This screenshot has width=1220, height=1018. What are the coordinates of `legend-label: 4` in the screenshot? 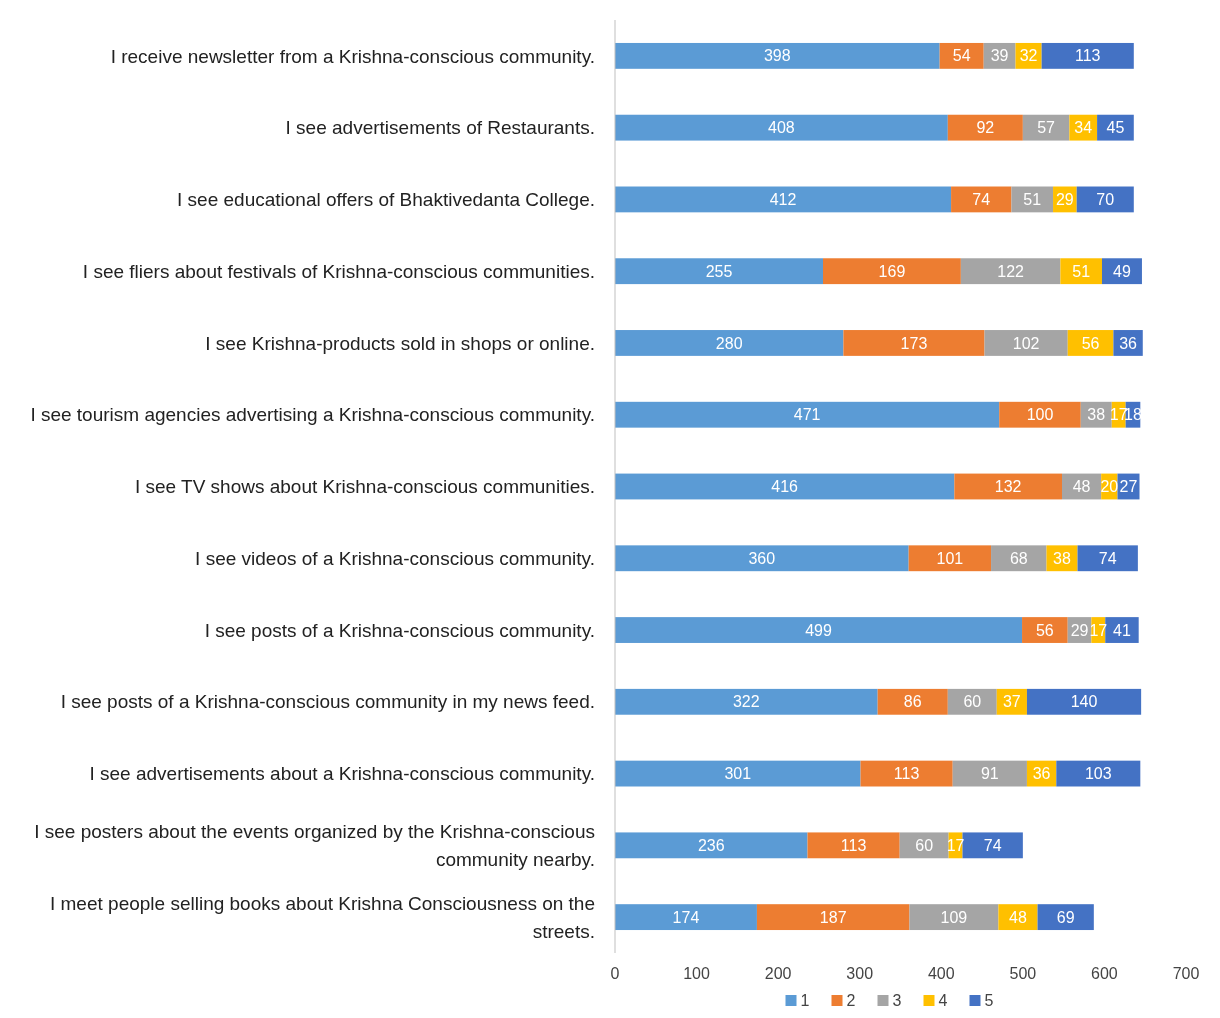 It's located at (943, 1000).